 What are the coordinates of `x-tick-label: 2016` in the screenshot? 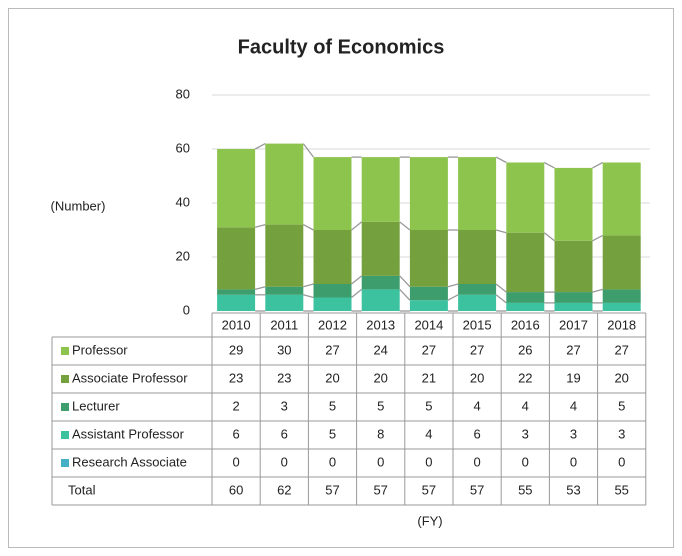 It's located at (525, 324).